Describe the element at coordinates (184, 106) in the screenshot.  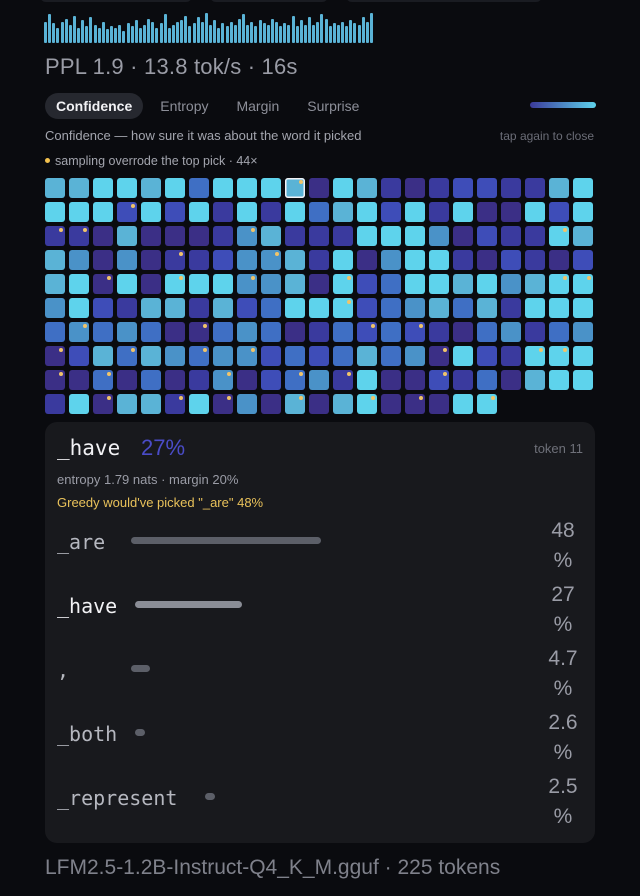
I see `tab-entropy: Entropy` at that location.